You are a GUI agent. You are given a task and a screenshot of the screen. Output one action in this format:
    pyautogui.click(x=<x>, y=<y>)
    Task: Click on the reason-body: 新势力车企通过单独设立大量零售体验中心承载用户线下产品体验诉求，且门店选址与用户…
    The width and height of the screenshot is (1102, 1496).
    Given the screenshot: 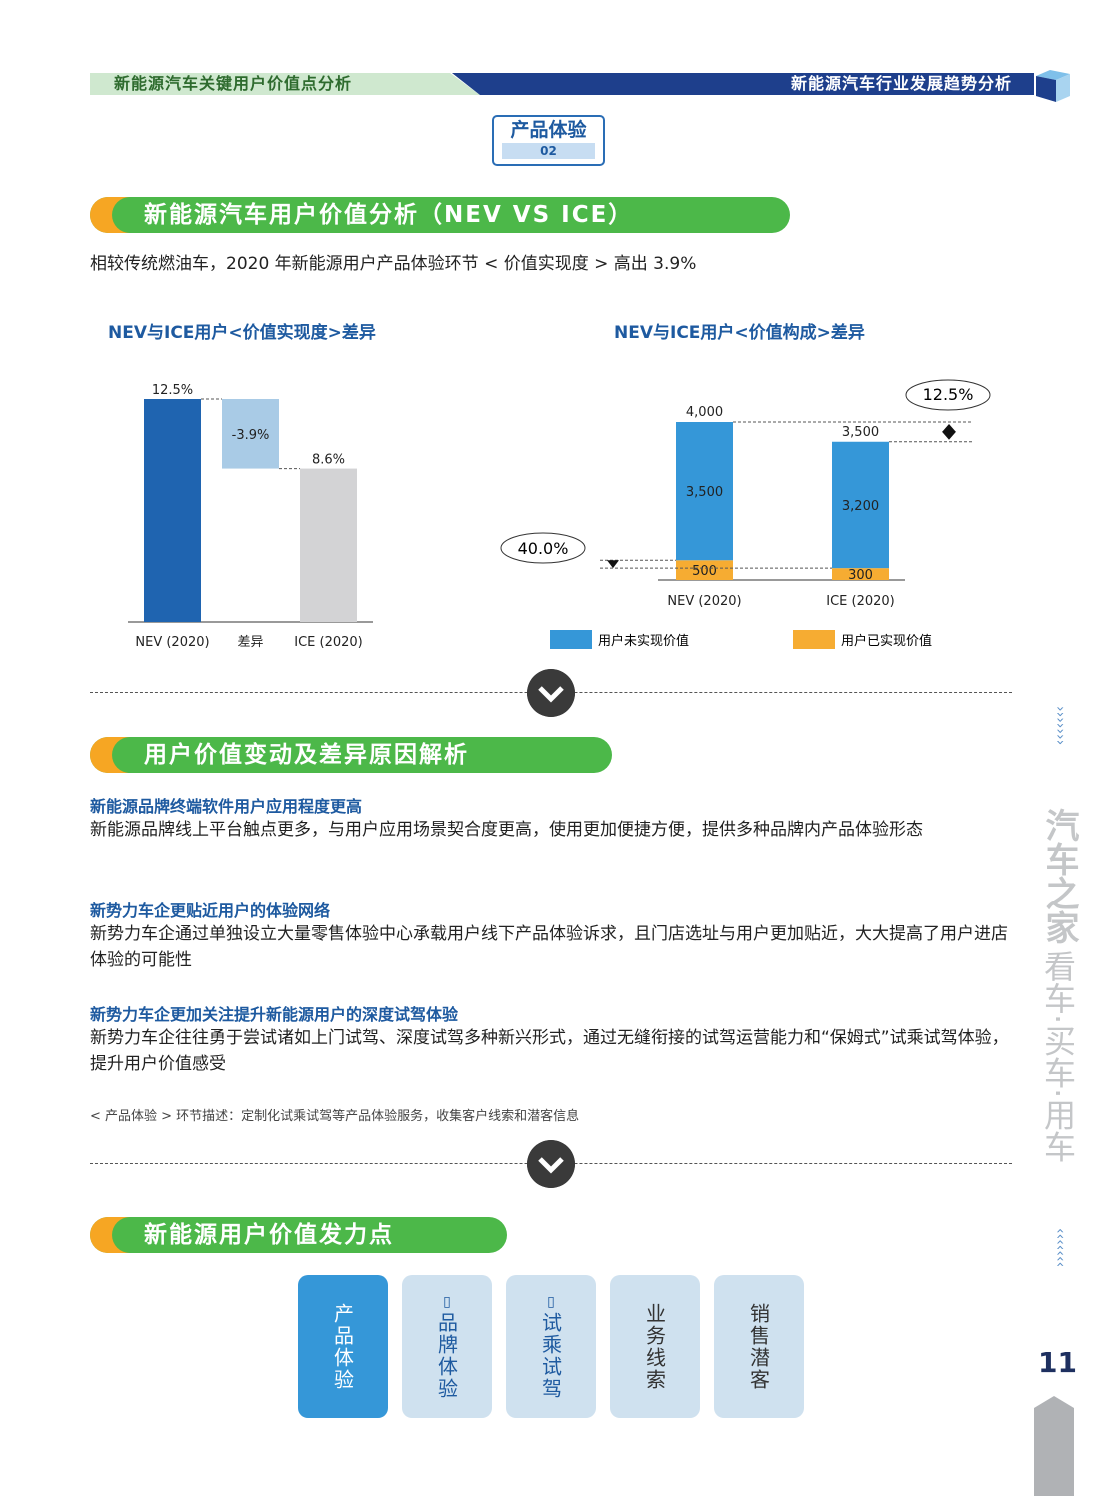 What is the action you would take?
    pyautogui.click(x=549, y=947)
    